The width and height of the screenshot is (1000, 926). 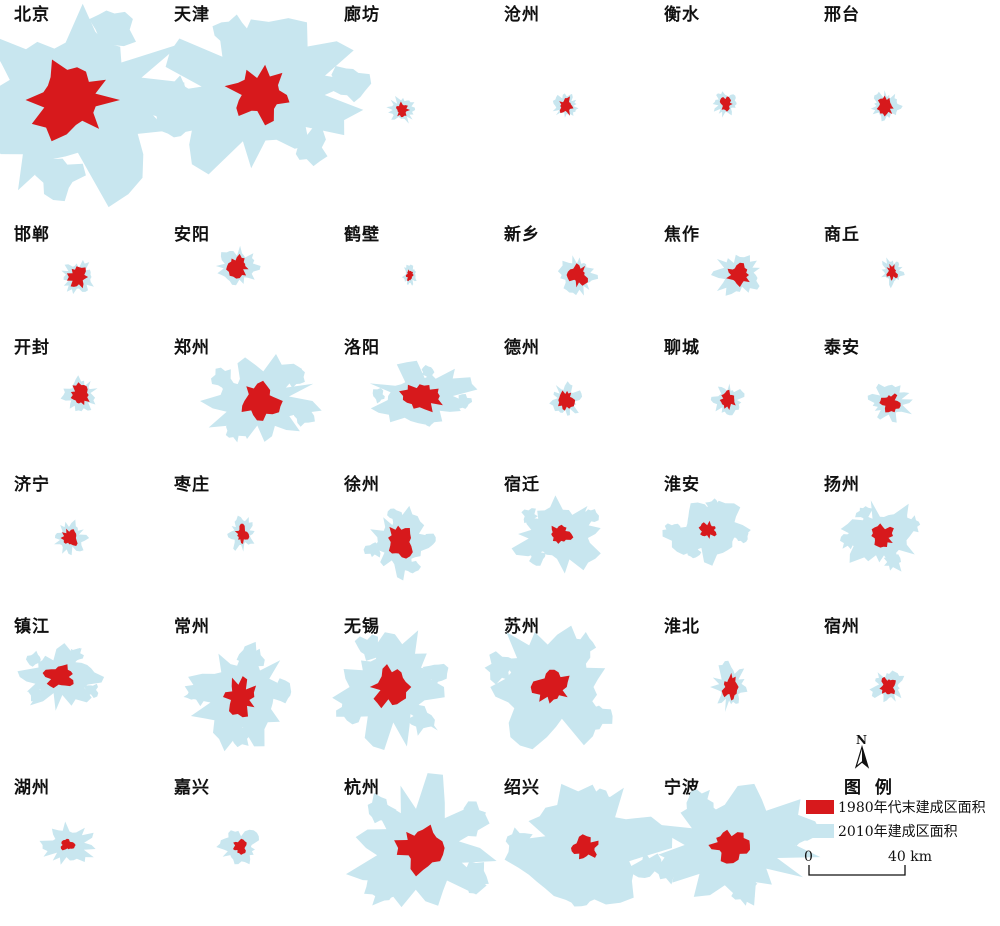 I want to click on city-panel: 济宁, so click(x=80, y=544).